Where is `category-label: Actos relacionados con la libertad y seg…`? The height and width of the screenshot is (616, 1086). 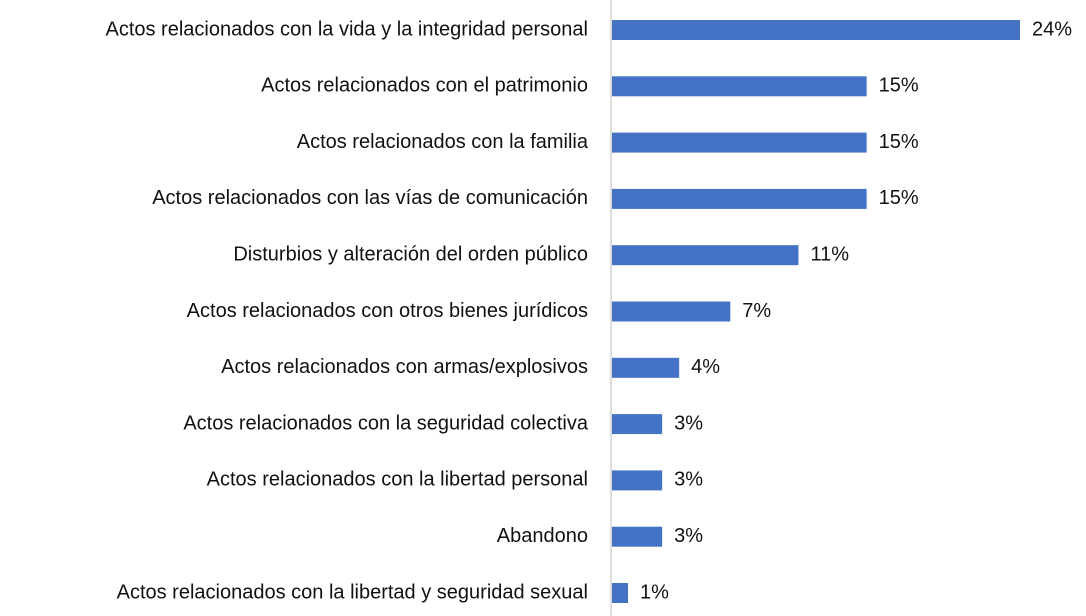 category-label: Actos relacionados con la libertad y seg… is located at coordinates (352, 592).